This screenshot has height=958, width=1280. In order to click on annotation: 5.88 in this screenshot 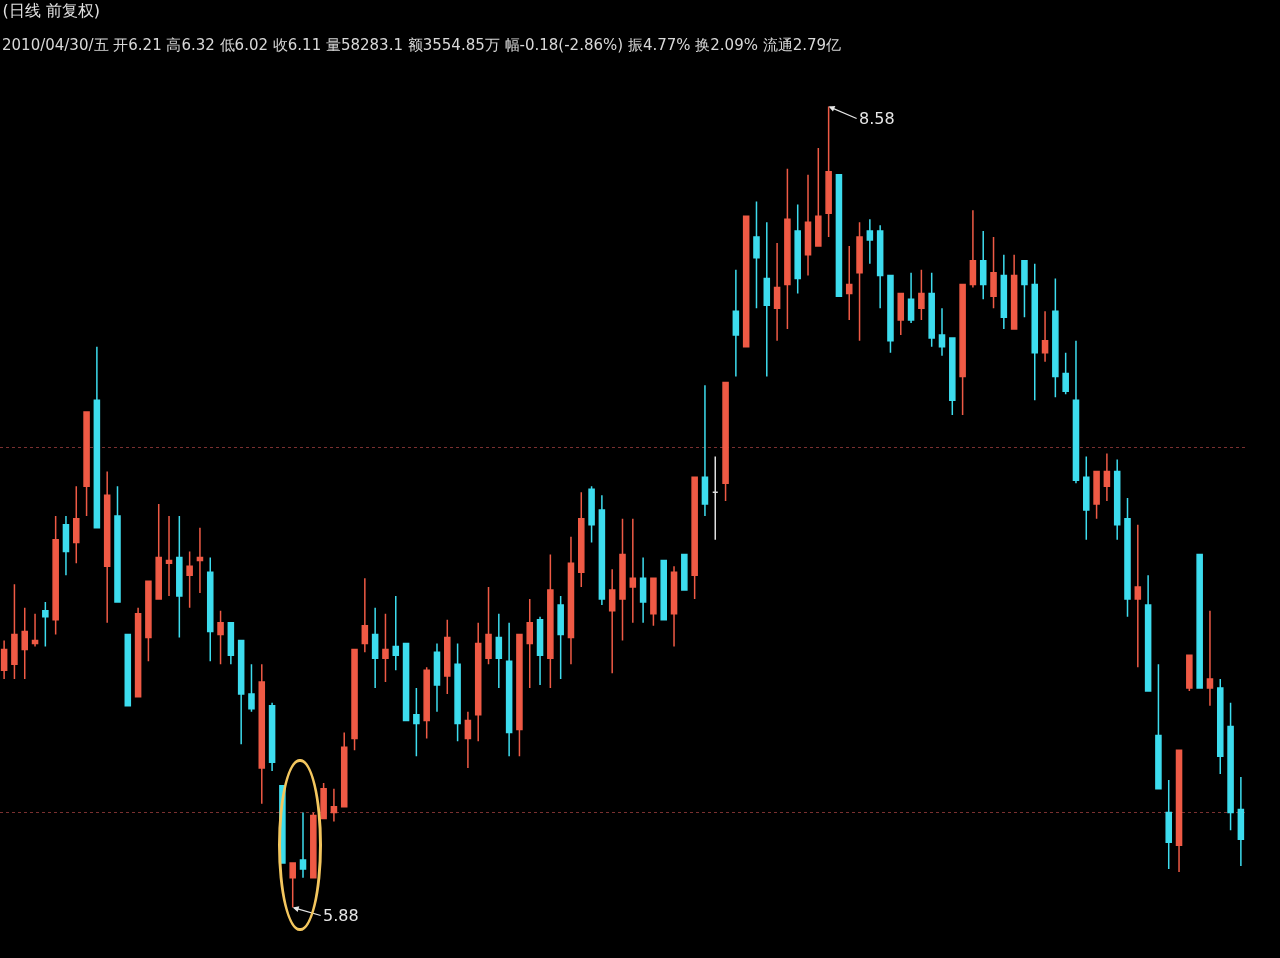, I will do `click(341, 915)`.